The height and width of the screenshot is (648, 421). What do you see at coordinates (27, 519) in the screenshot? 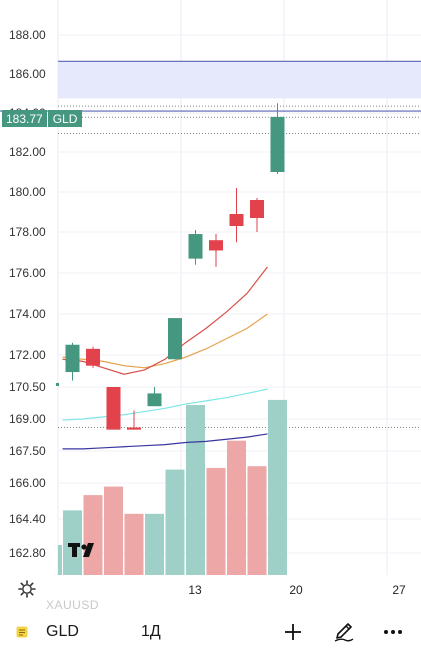
I see `y-axis-label: 164.40` at bounding box center [27, 519].